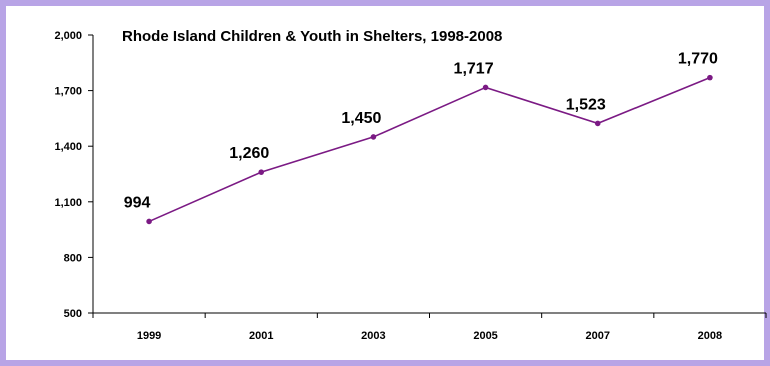 The height and width of the screenshot is (366, 770). What do you see at coordinates (149, 336) in the screenshot?
I see `x-tick-label: 1999` at bounding box center [149, 336].